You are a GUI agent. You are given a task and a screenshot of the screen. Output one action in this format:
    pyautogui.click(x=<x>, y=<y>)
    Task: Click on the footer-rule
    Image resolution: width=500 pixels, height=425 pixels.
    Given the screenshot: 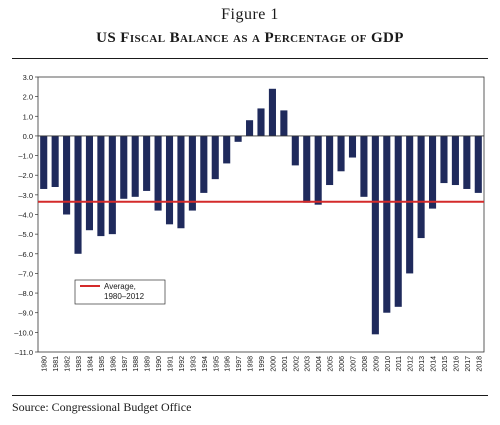 What is the action you would take?
    pyautogui.click(x=250, y=395)
    